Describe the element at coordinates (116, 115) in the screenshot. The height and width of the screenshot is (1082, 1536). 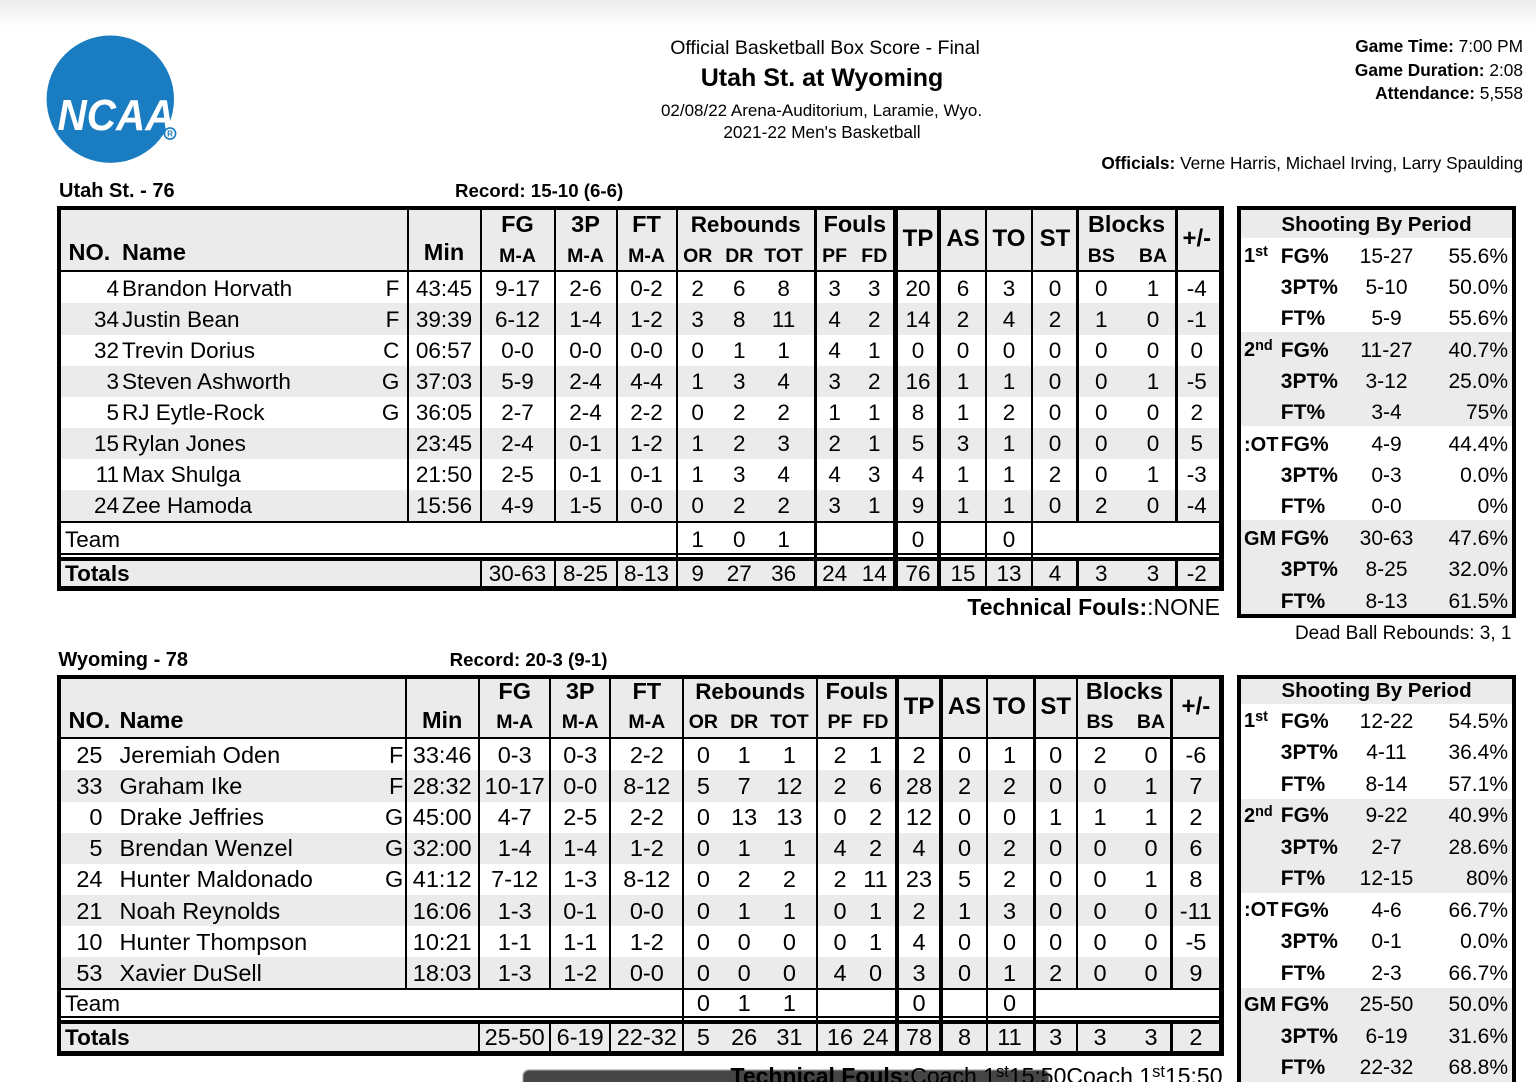
I see `svg-text: NCAA` at that location.